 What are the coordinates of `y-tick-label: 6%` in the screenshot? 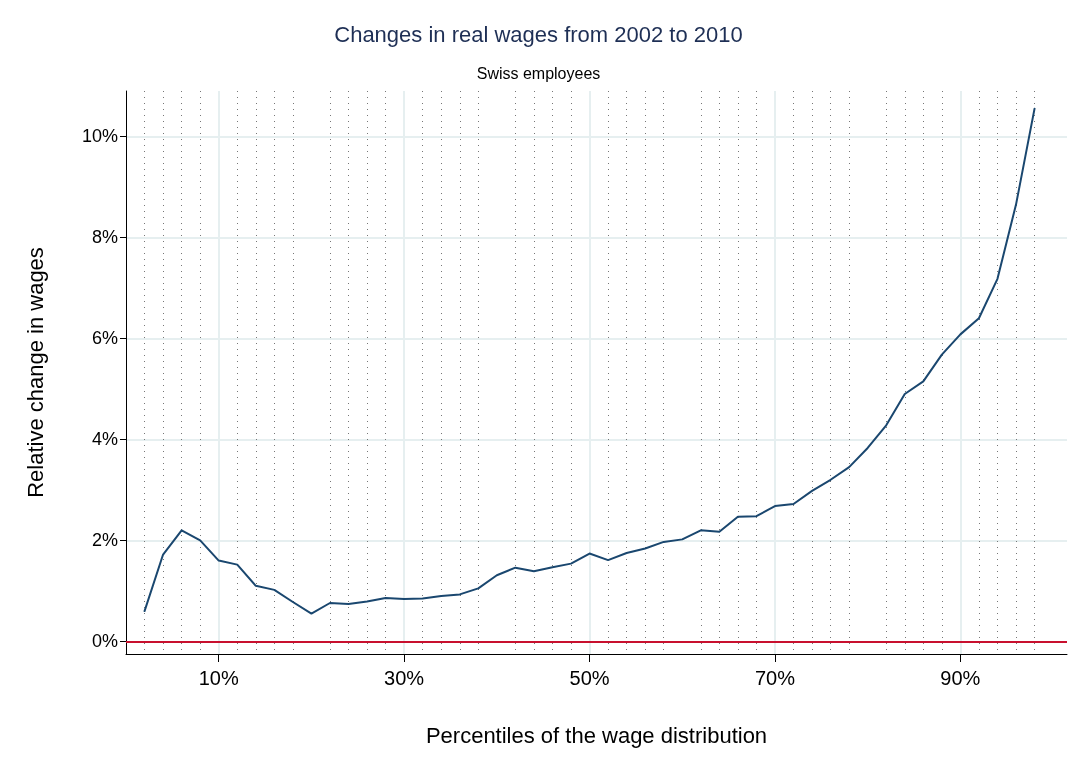 It's located at (104, 338).